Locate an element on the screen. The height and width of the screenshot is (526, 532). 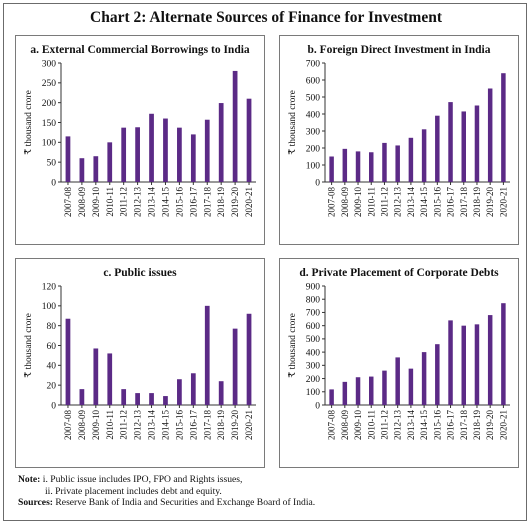
x-tick-label: 2011-12 is located at coordinates (124, 202).